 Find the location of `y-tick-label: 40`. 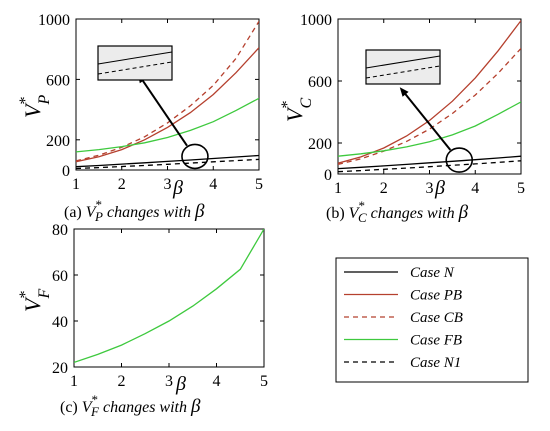

y-tick-label: 40 is located at coordinates (60, 322).